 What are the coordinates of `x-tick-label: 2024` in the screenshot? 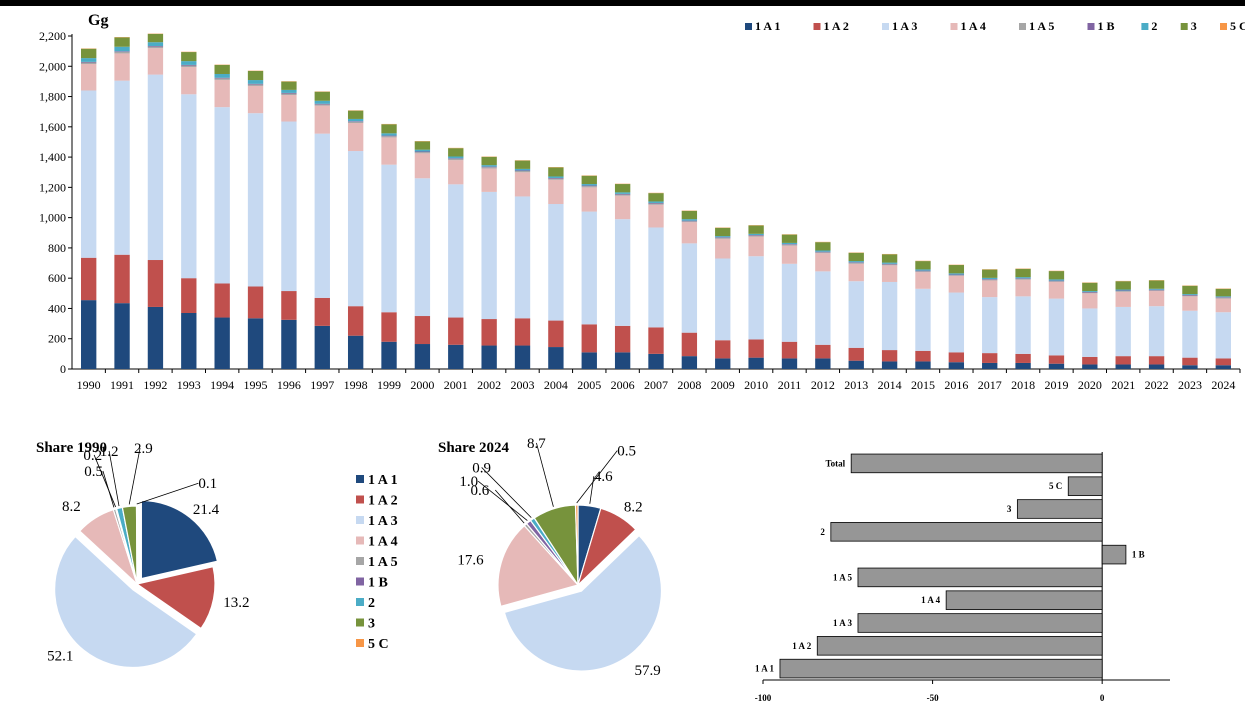 It's located at (1223, 385).